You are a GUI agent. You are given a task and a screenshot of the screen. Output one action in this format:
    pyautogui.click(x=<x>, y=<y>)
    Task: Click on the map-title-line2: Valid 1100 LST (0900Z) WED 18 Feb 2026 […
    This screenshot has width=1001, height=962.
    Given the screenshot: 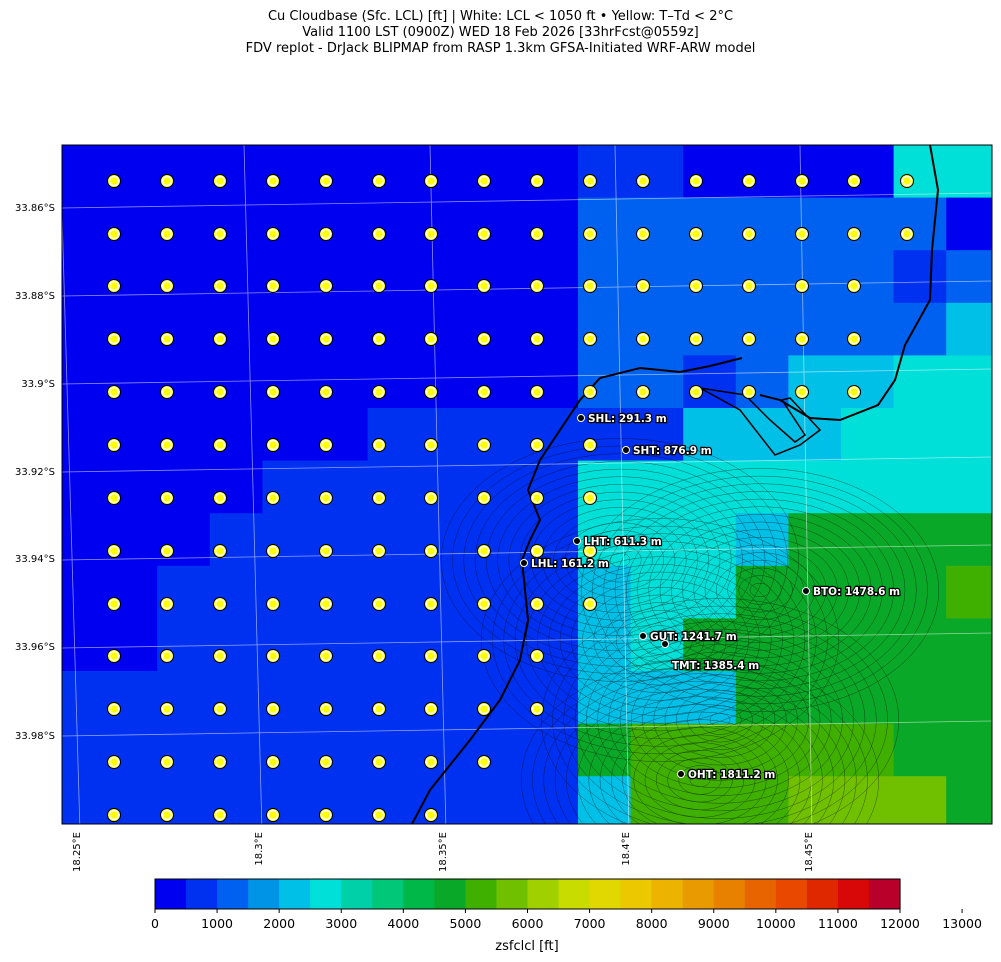 What is the action you would take?
    pyautogui.click(x=500, y=32)
    